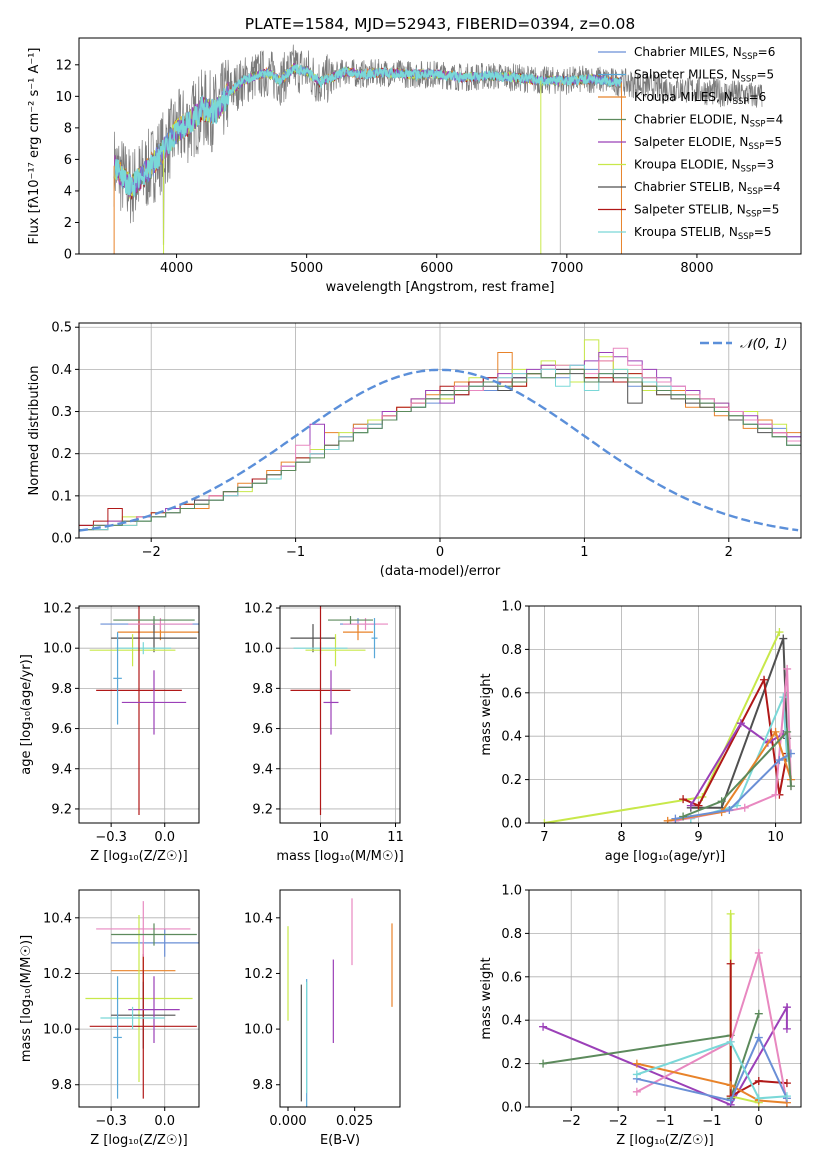 The height and width of the screenshot is (1170, 819). What do you see at coordinates (566, 268) in the screenshot?
I see `x-tick-label: 7000` at bounding box center [566, 268].